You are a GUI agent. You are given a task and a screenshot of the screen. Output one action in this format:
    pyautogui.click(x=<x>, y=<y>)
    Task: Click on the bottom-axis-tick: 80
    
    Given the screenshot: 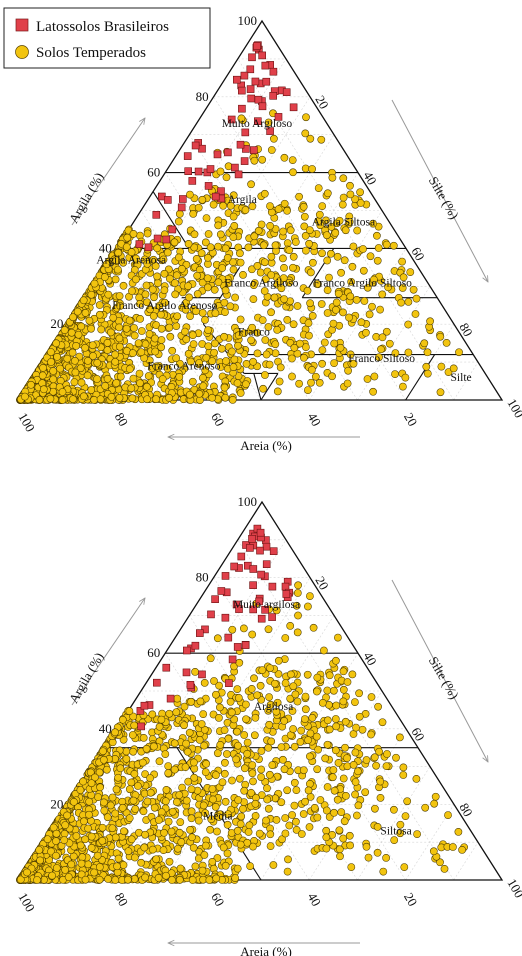 What is the action you would take?
    pyautogui.click(x=121, y=899)
    